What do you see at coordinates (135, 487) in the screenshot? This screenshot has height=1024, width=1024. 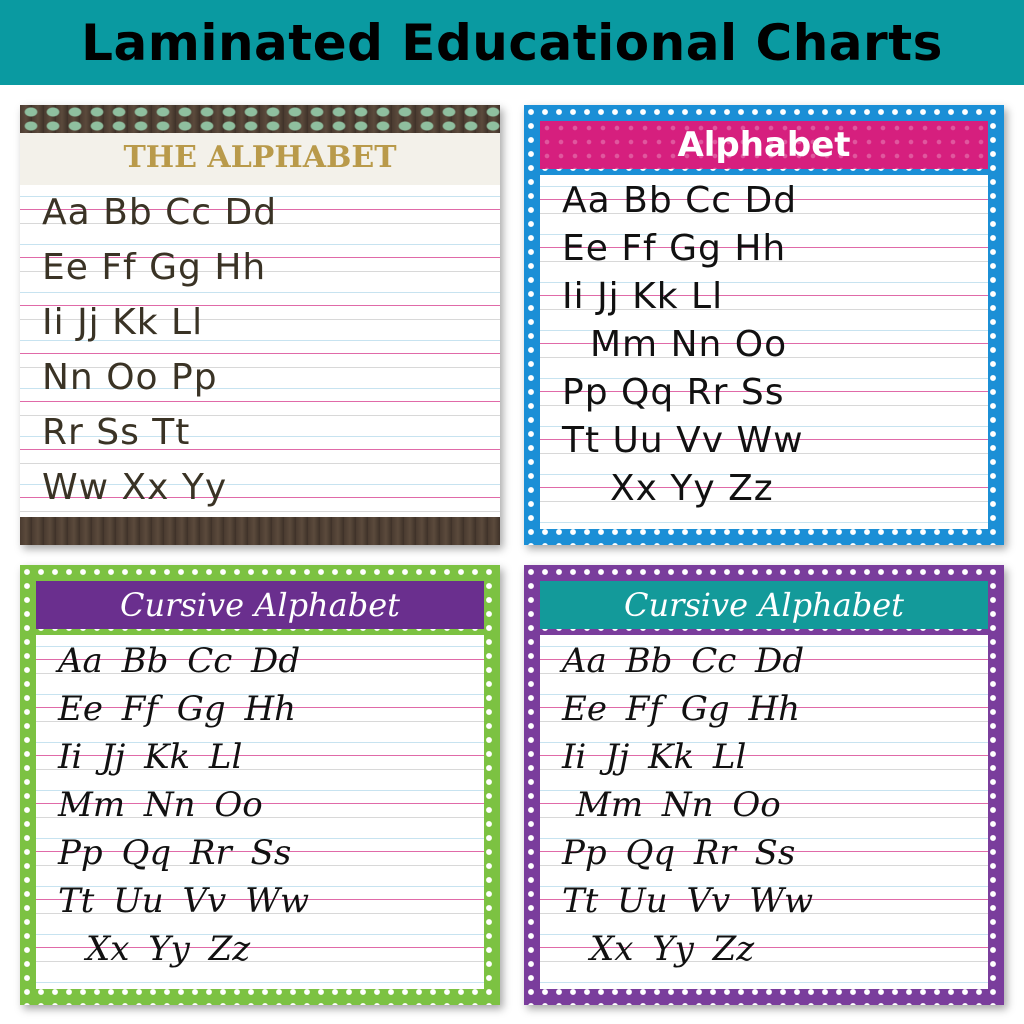 I see `letter-row: Ww Xx Yy` at bounding box center [135, 487].